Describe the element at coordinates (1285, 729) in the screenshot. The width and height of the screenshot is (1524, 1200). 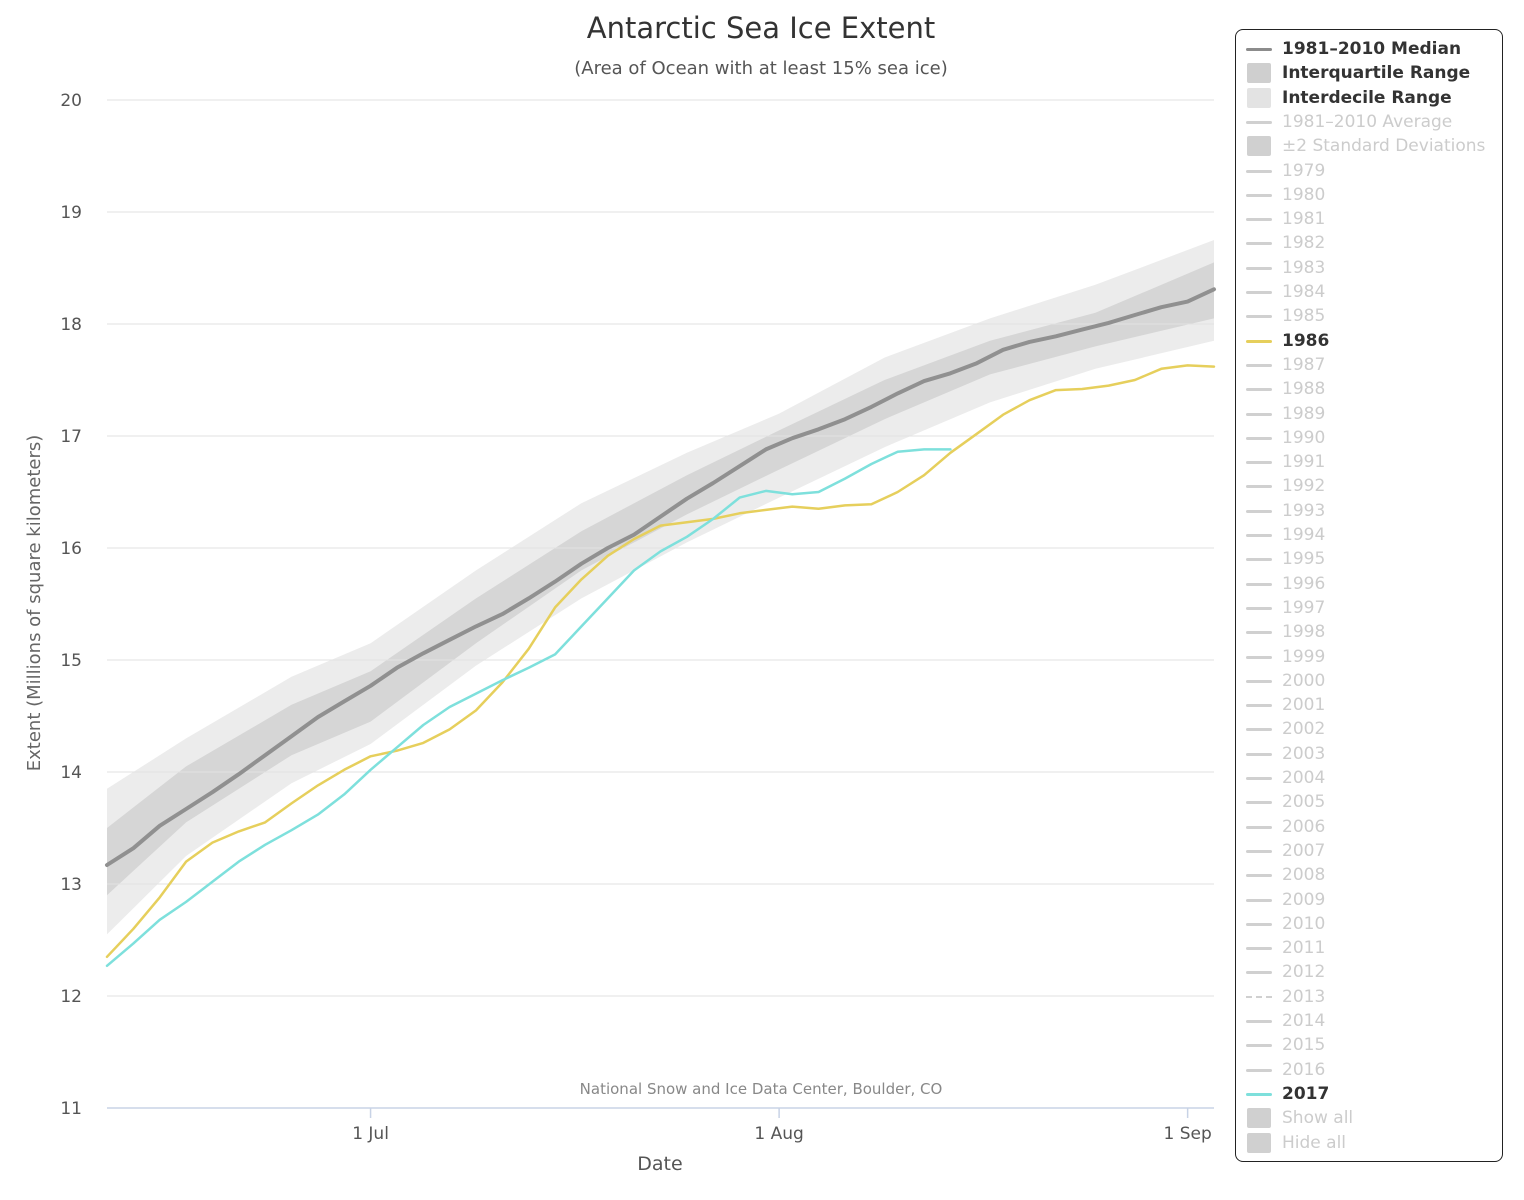
I see `legend-item-2002: 2002` at that location.